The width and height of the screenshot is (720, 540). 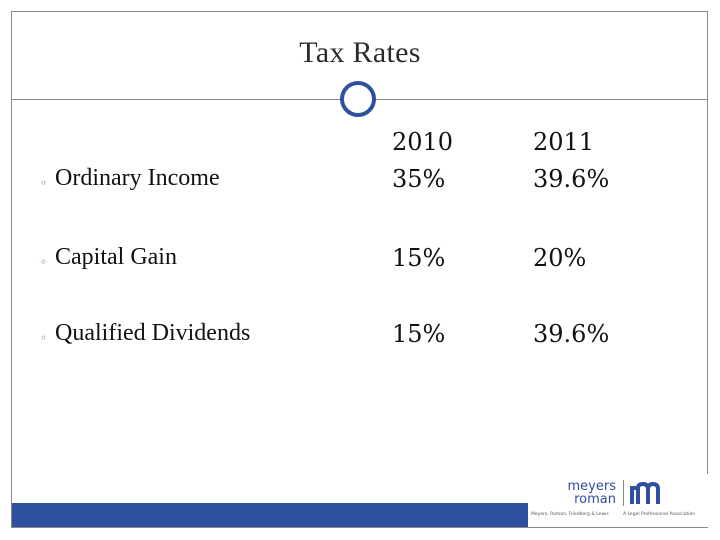 What do you see at coordinates (659, 514) in the screenshot?
I see `logo-subtitle-right: A Legal Professional Association` at bounding box center [659, 514].